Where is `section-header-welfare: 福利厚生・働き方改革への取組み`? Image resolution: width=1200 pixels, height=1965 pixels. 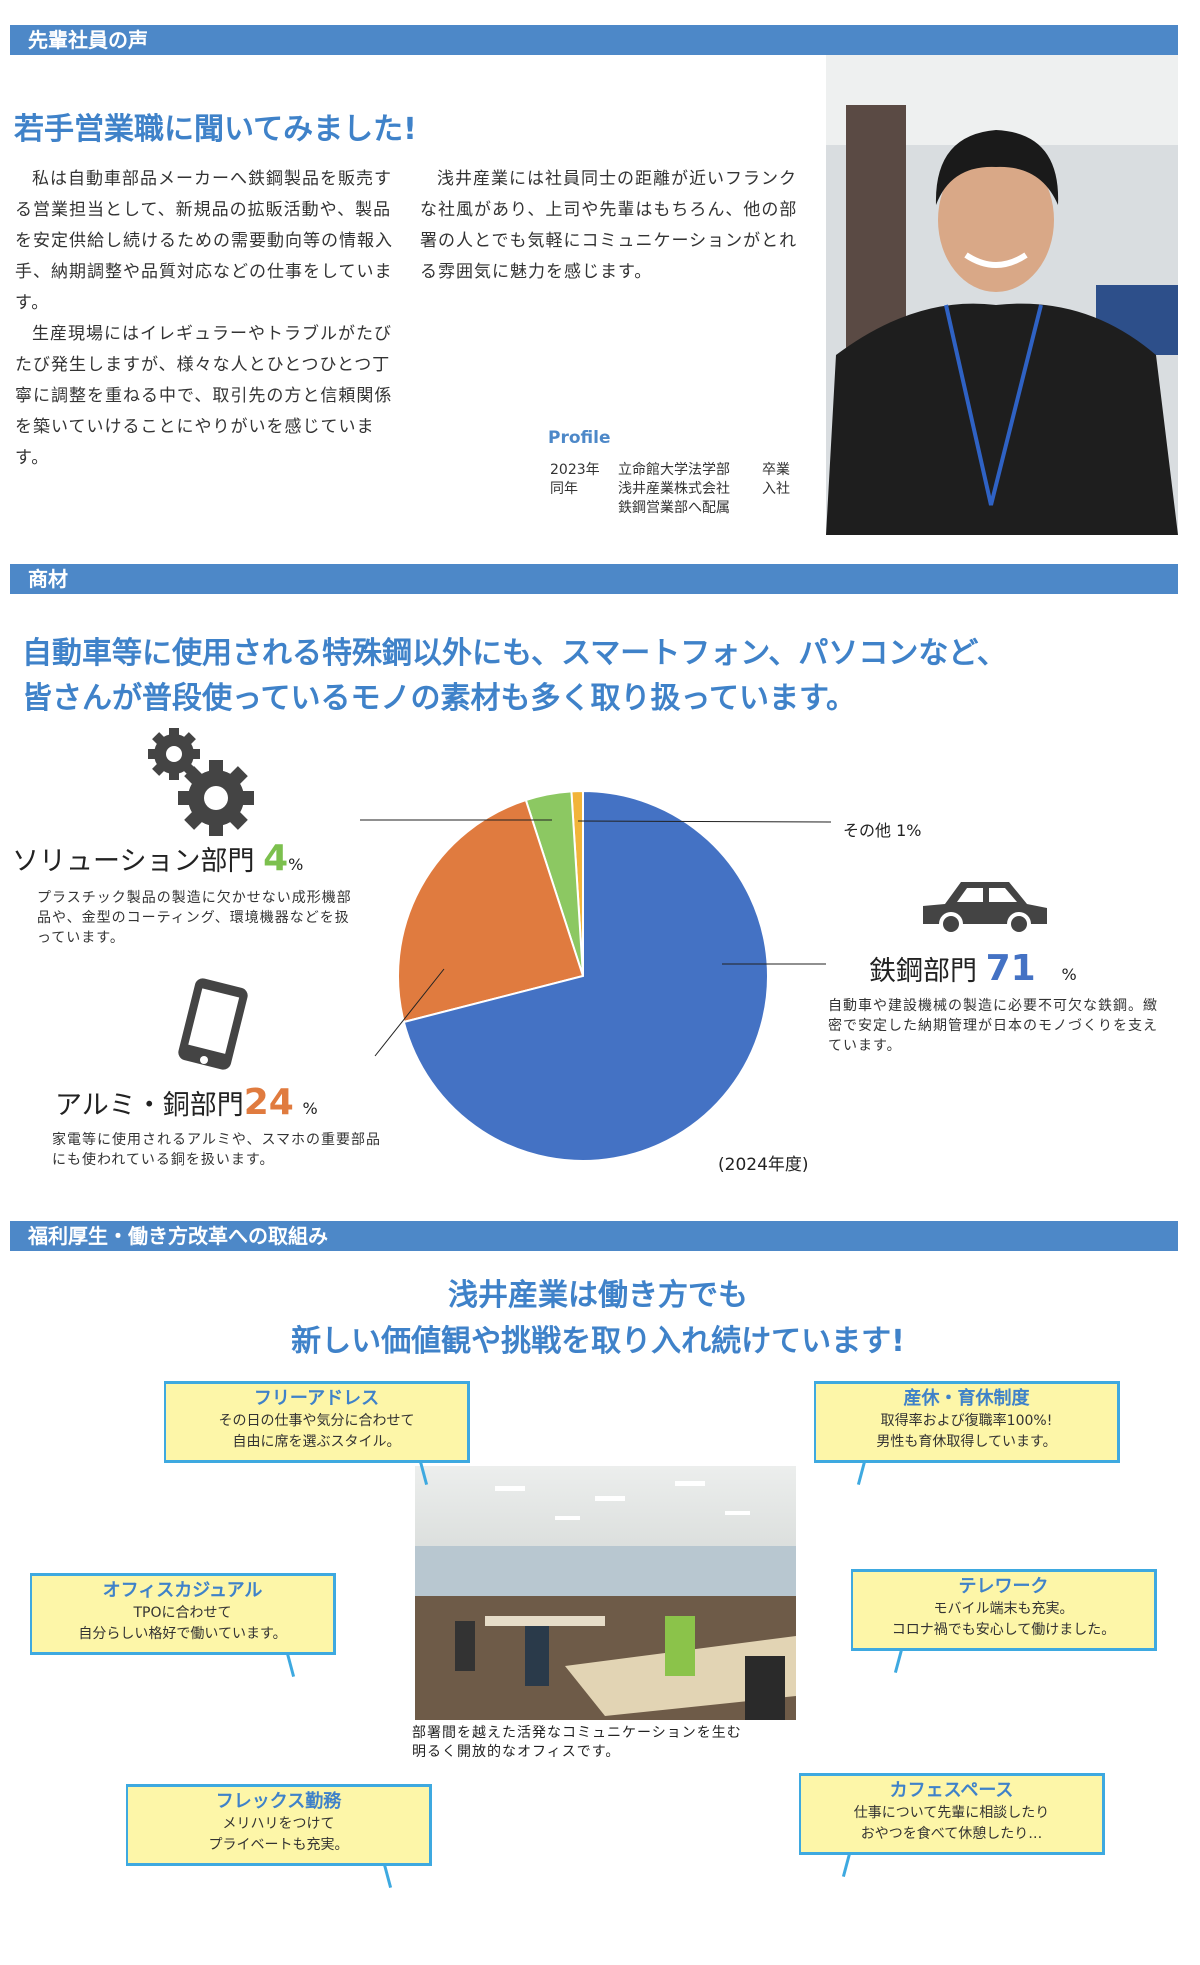
section-header-welfare: 福利厚生・働き方改革への取組み is located at coordinates (594, 1236).